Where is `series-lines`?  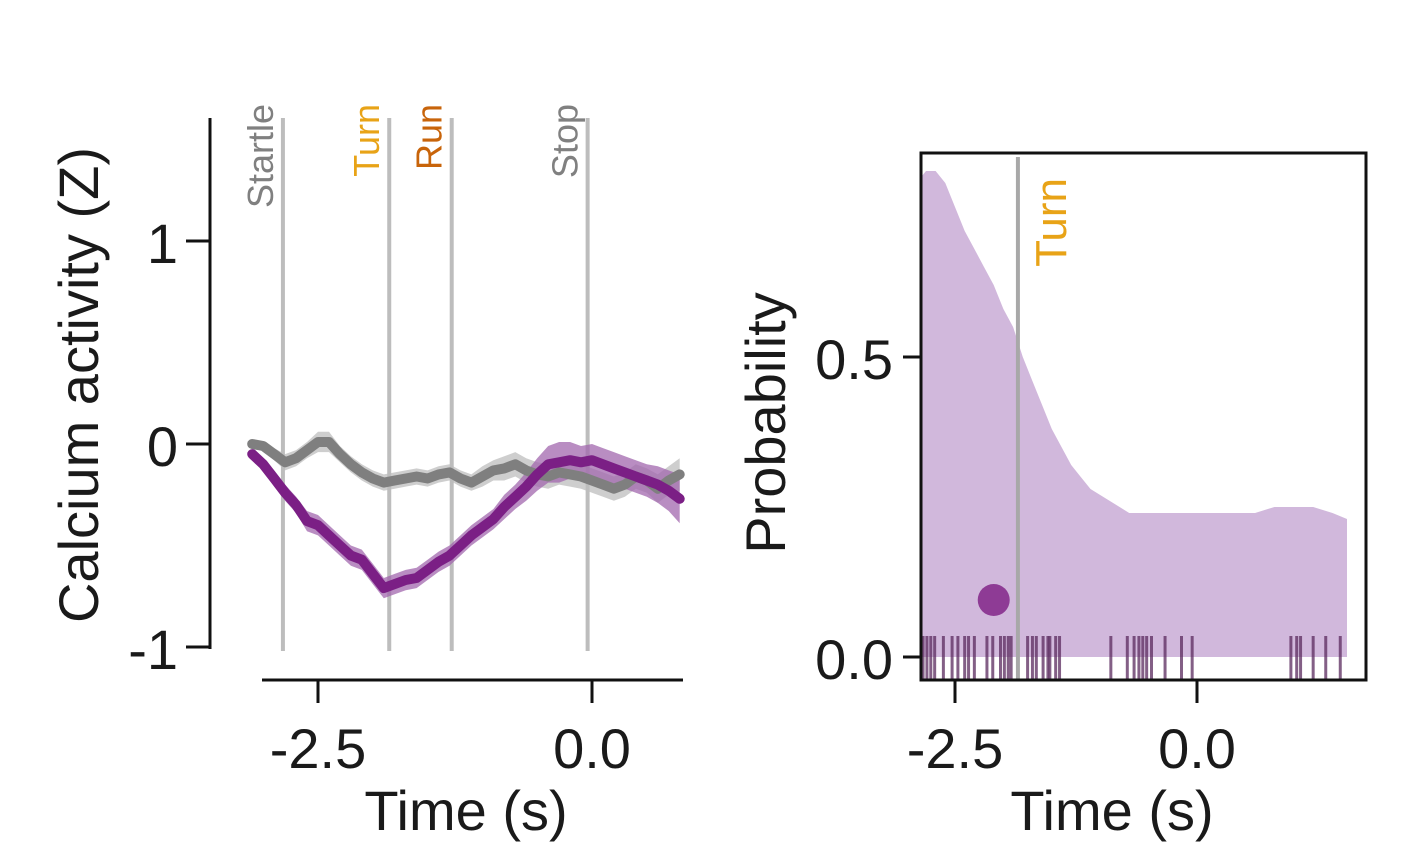 series-lines is located at coordinates (466, 515).